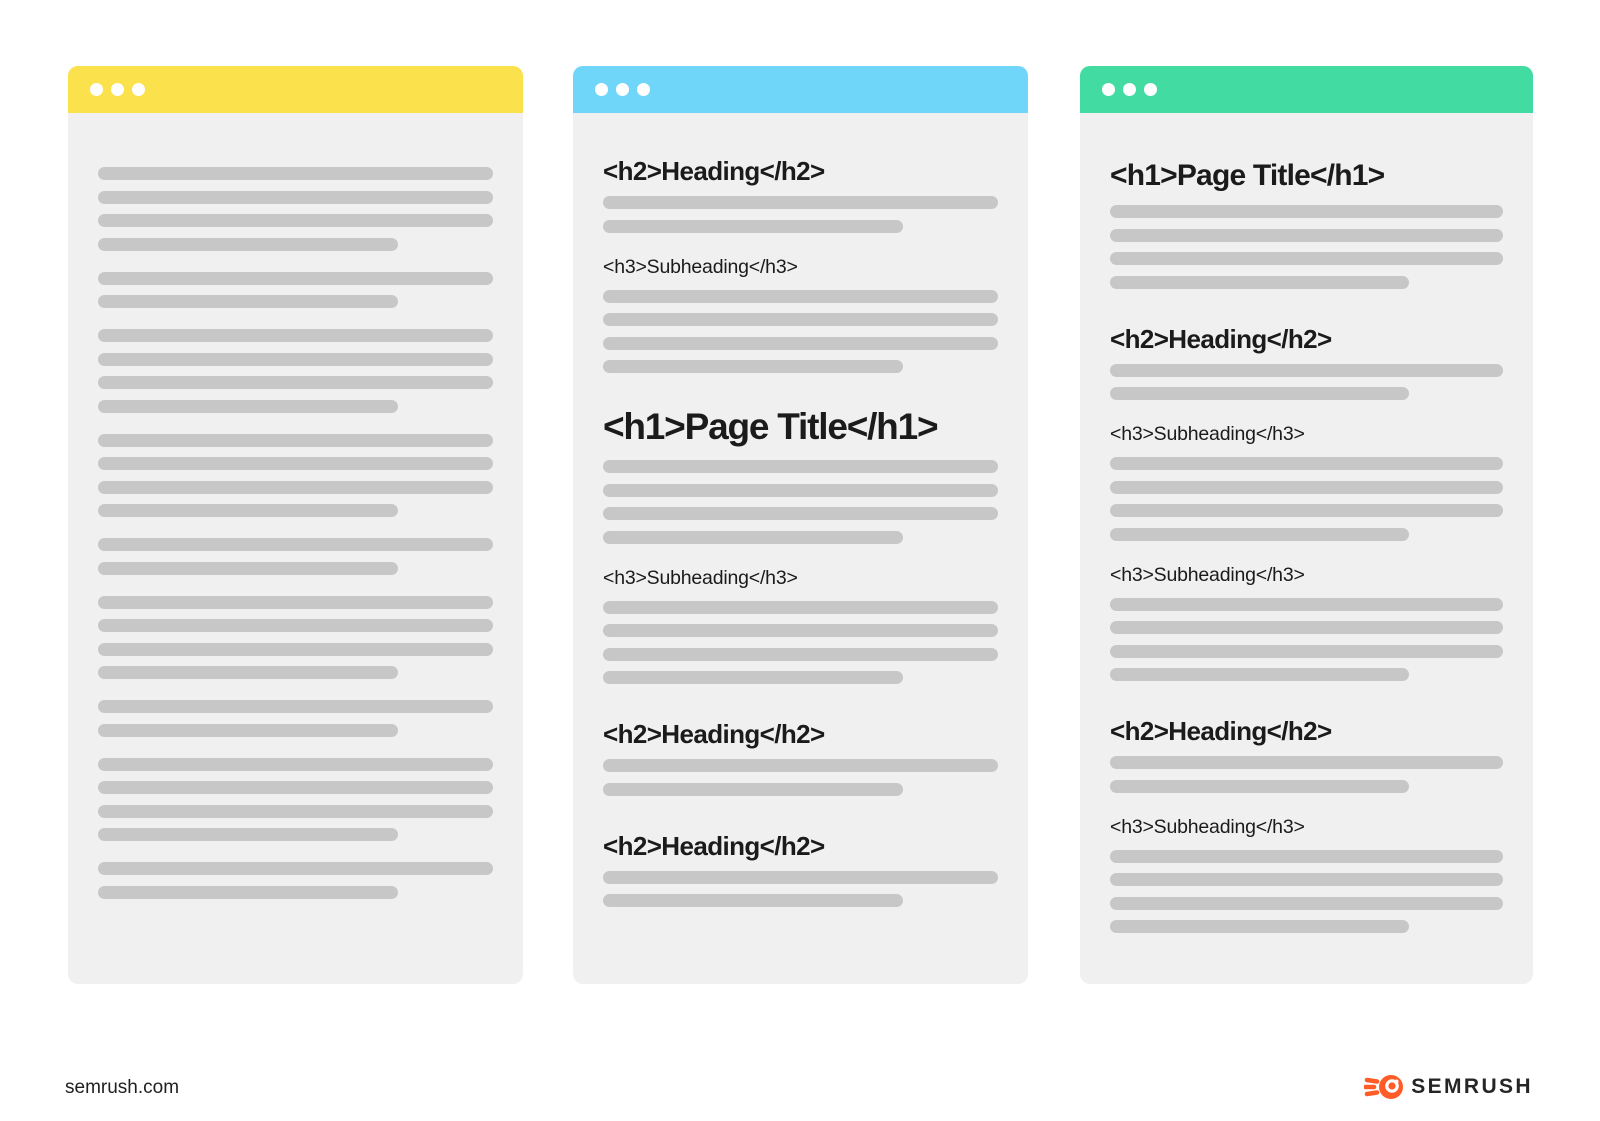 This screenshot has width=1600, height=1121. What do you see at coordinates (1384, 1087) in the screenshot?
I see `semrush-flame-icon` at bounding box center [1384, 1087].